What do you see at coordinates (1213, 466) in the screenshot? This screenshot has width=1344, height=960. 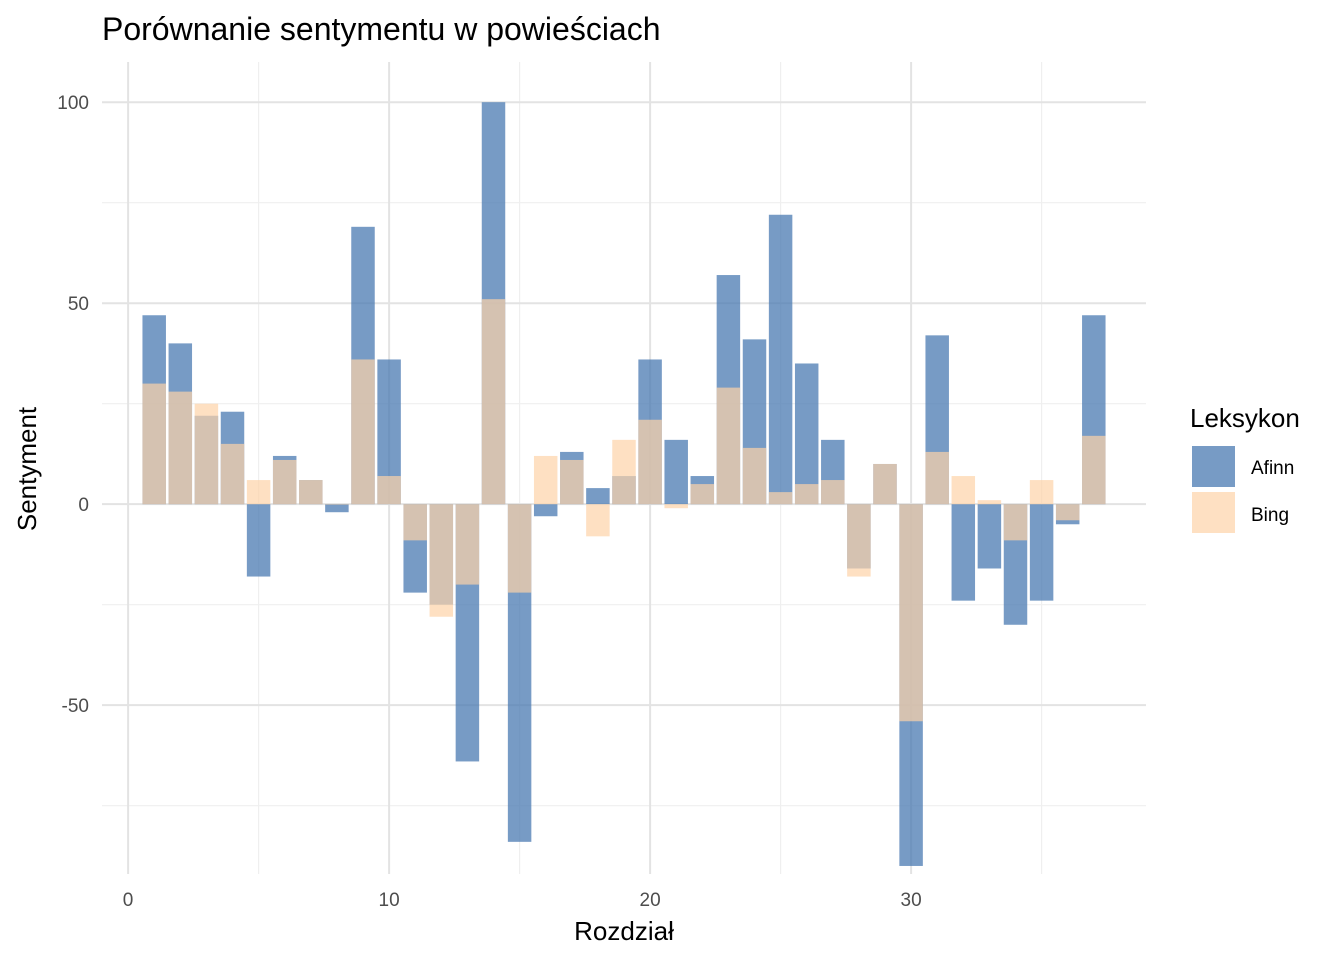 I see `legend-swatch-afinn` at bounding box center [1213, 466].